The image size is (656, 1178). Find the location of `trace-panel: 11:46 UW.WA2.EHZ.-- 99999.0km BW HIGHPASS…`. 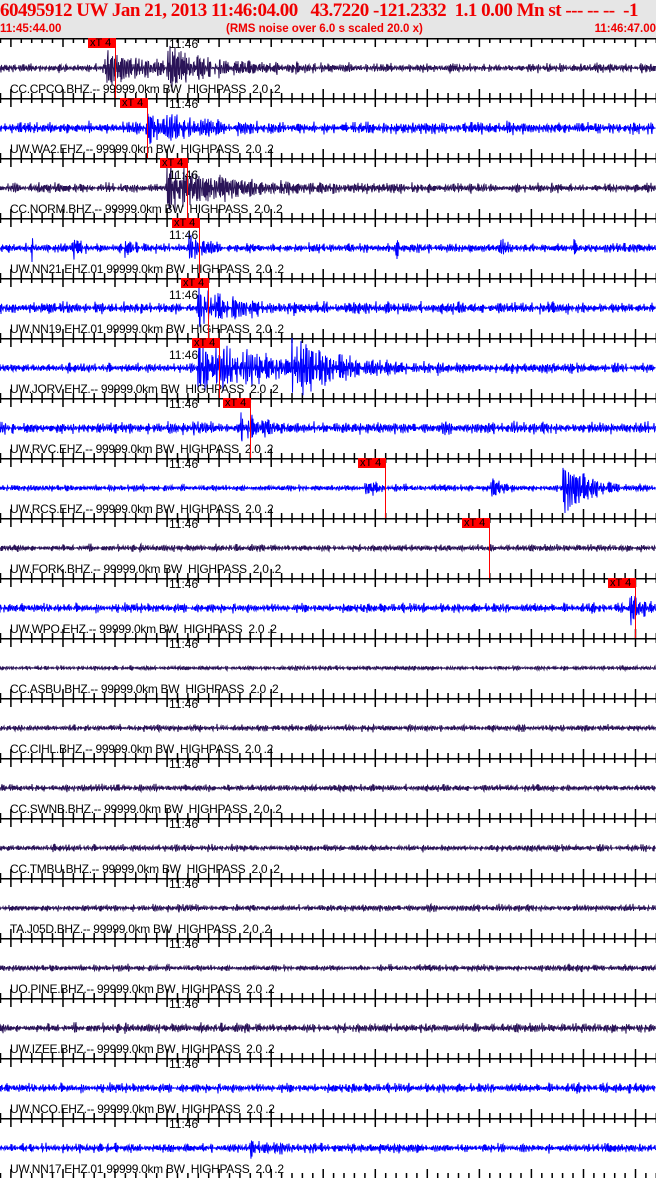

trace-panel: 11:46 UW.WA2.EHZ.-- 99999.0km BW HIGHPASS… is located at coordinates (328, 128).